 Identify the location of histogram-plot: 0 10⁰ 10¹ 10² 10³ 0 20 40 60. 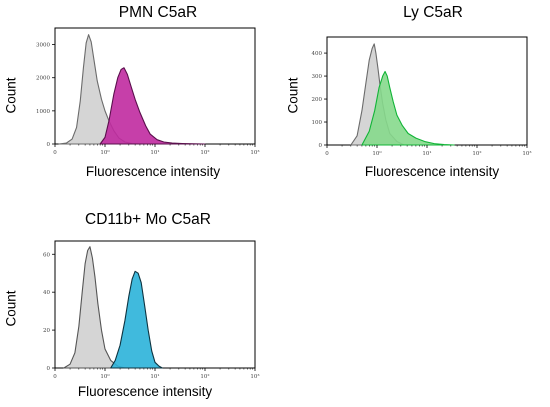
(151, 310).